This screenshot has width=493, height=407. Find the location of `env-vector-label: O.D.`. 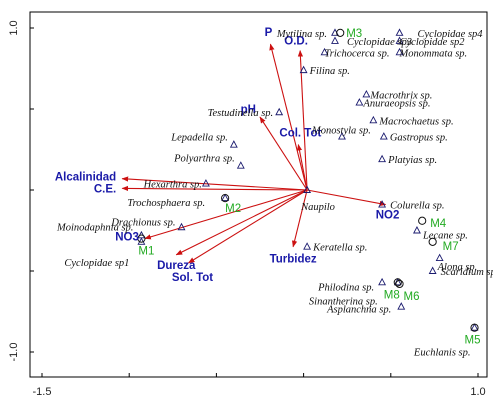

env-vector-label: O.D. is located at coordinates (296, 42).